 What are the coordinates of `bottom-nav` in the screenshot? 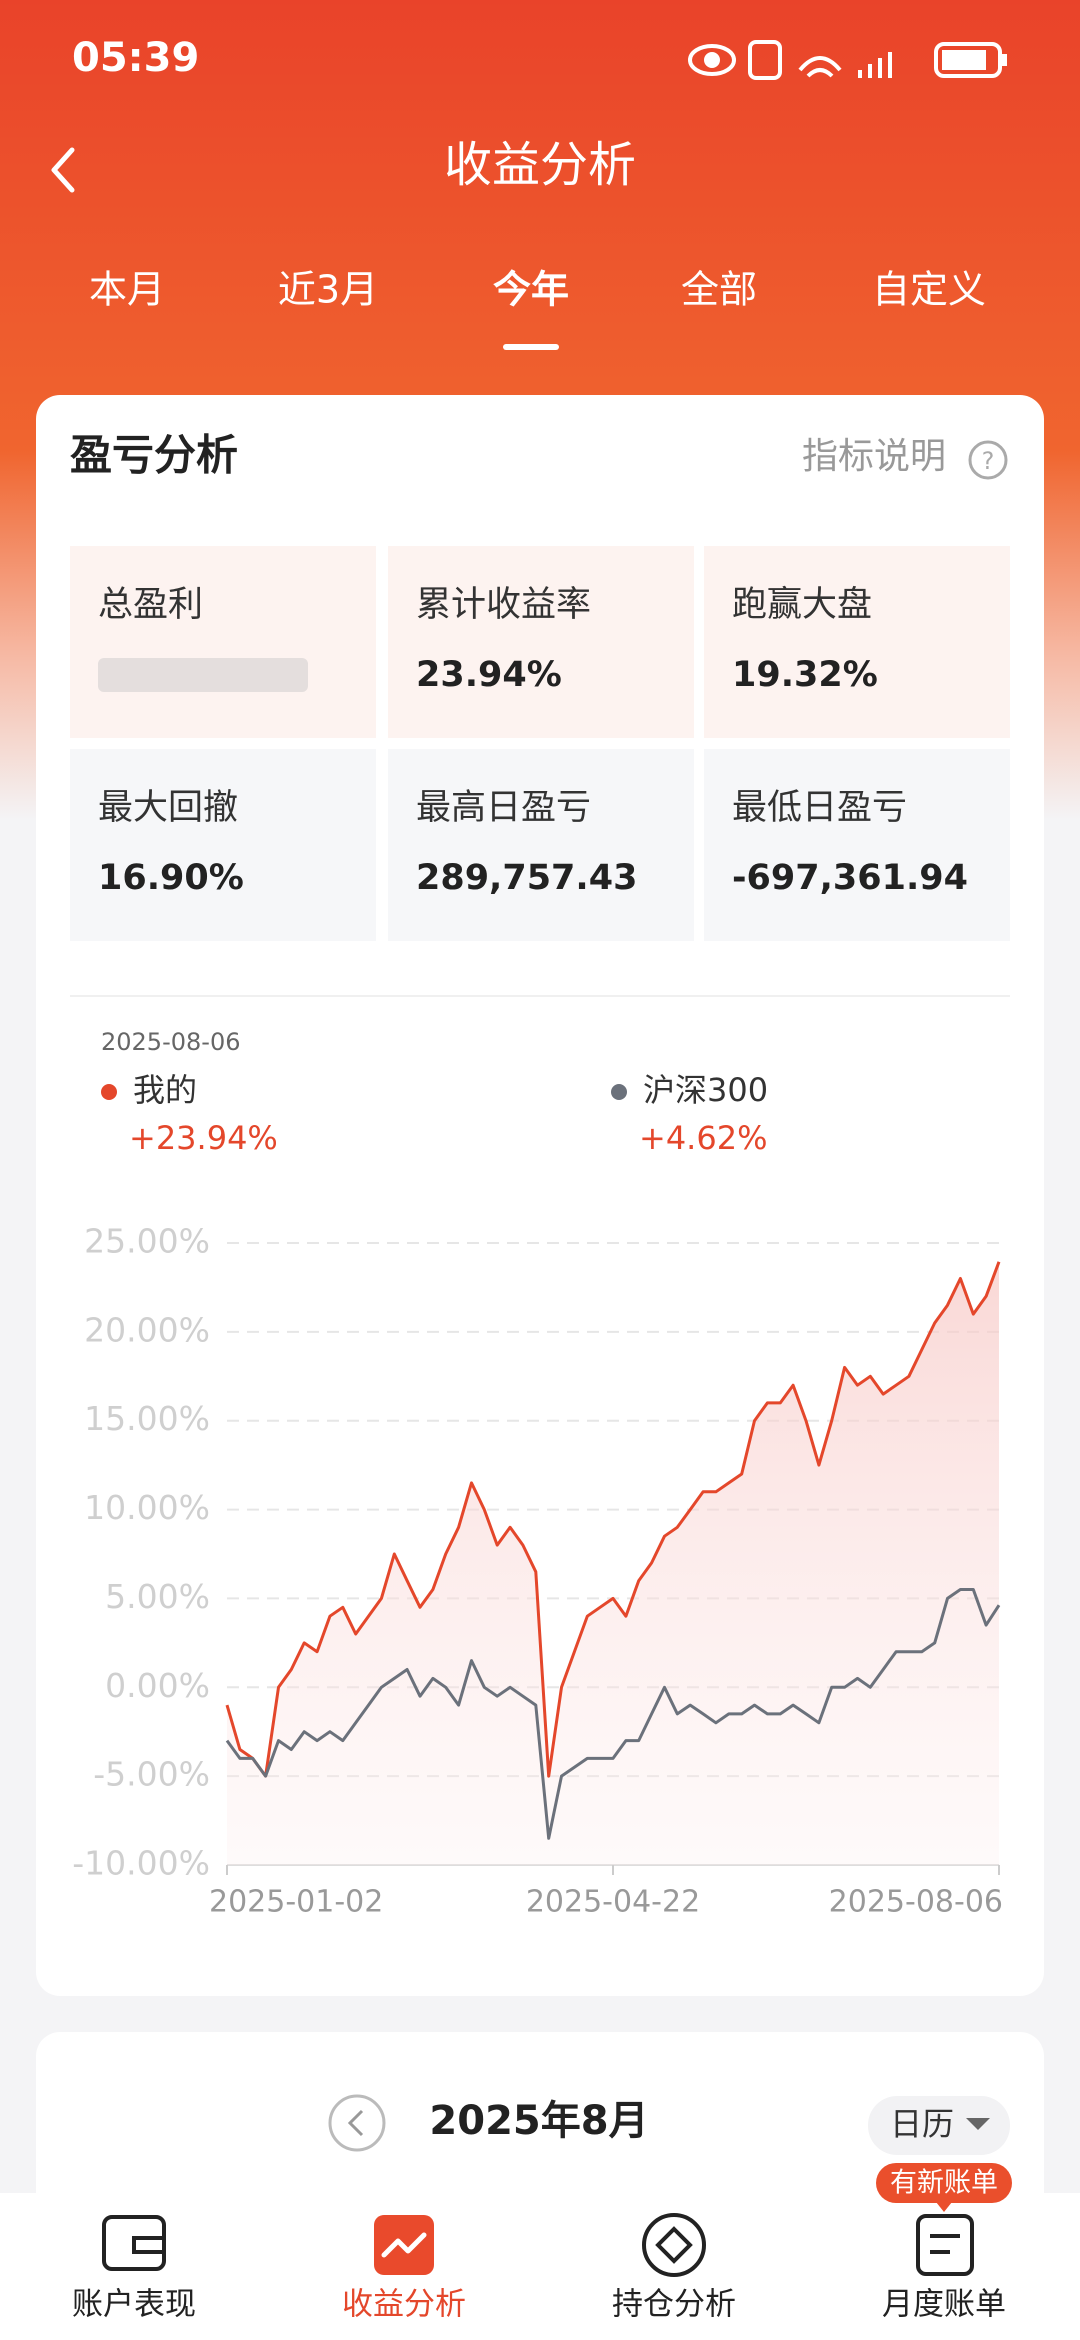 It's located at (540, 2266).